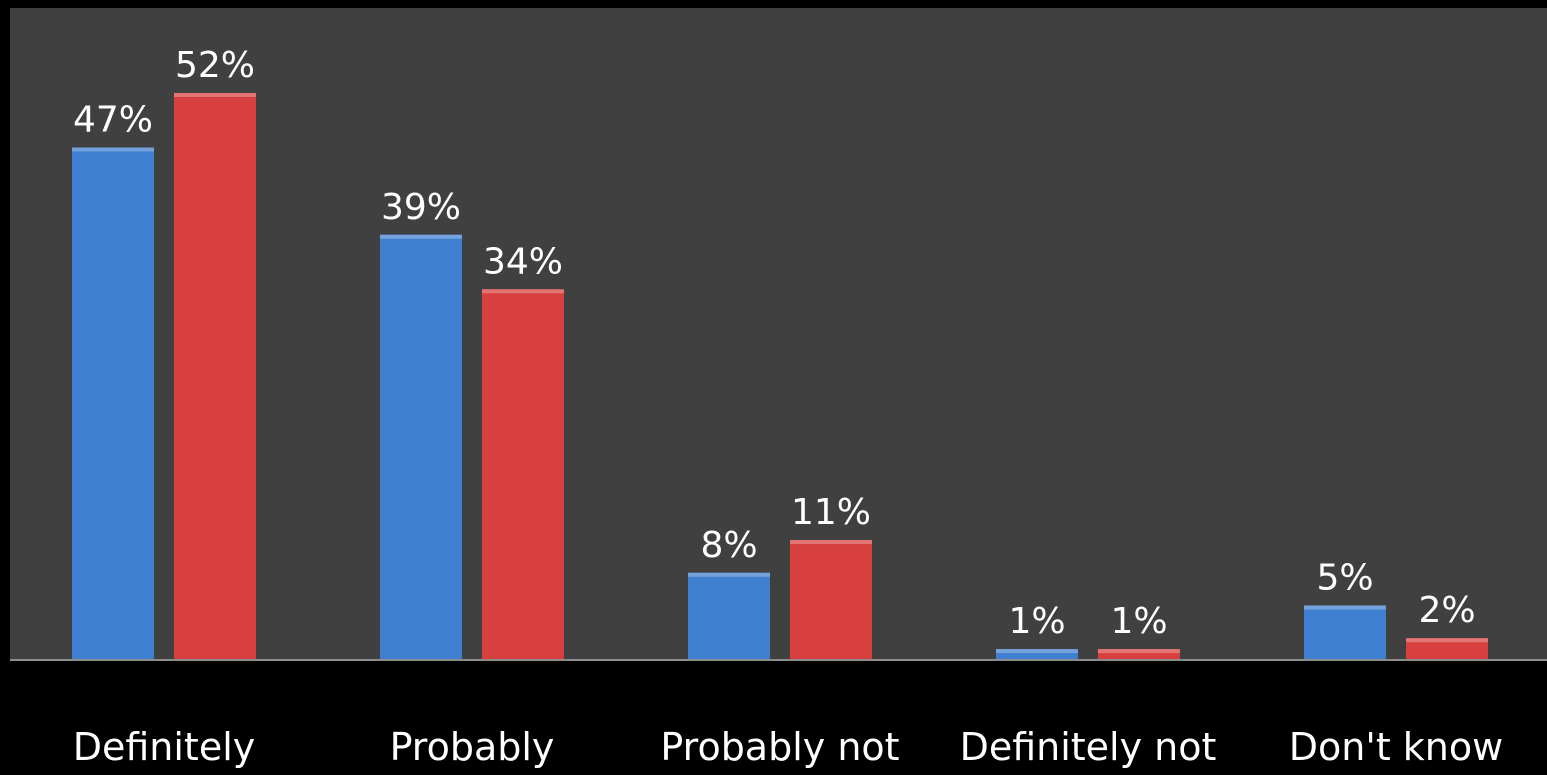 The image size is (1547, 775). What do you see at coordinates (215, 65) in the screenshot?
I see `data-label-series-2-0: 52%` at bounding box center [215, 65].